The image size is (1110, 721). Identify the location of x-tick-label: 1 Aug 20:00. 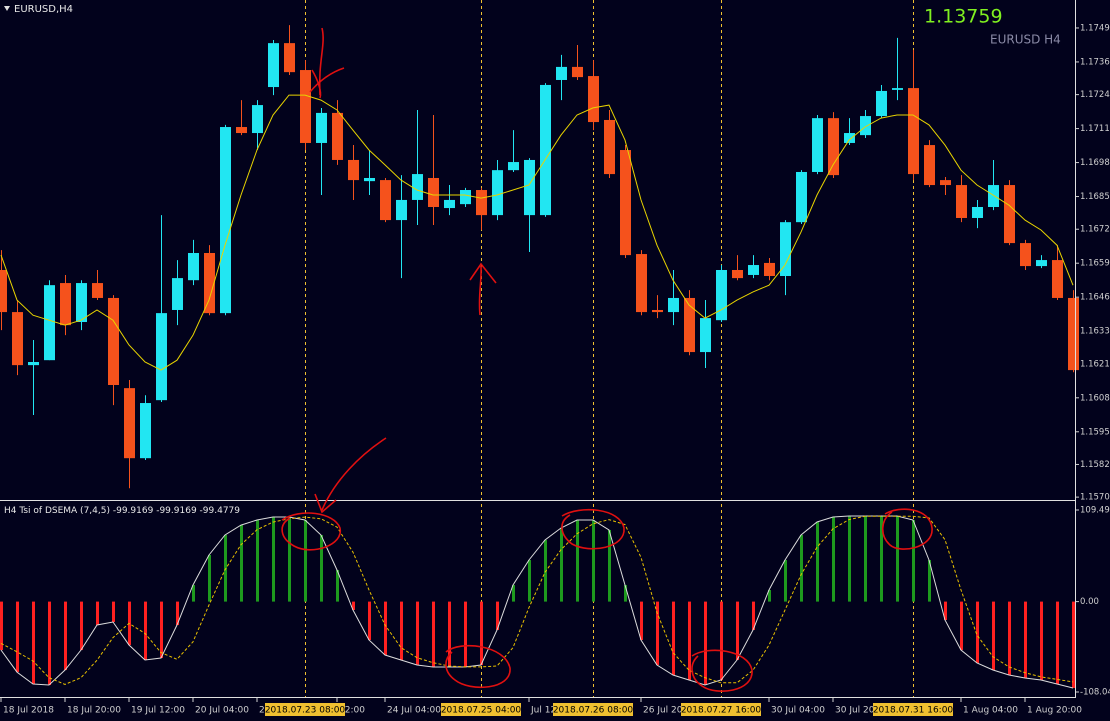
(1054, 711).